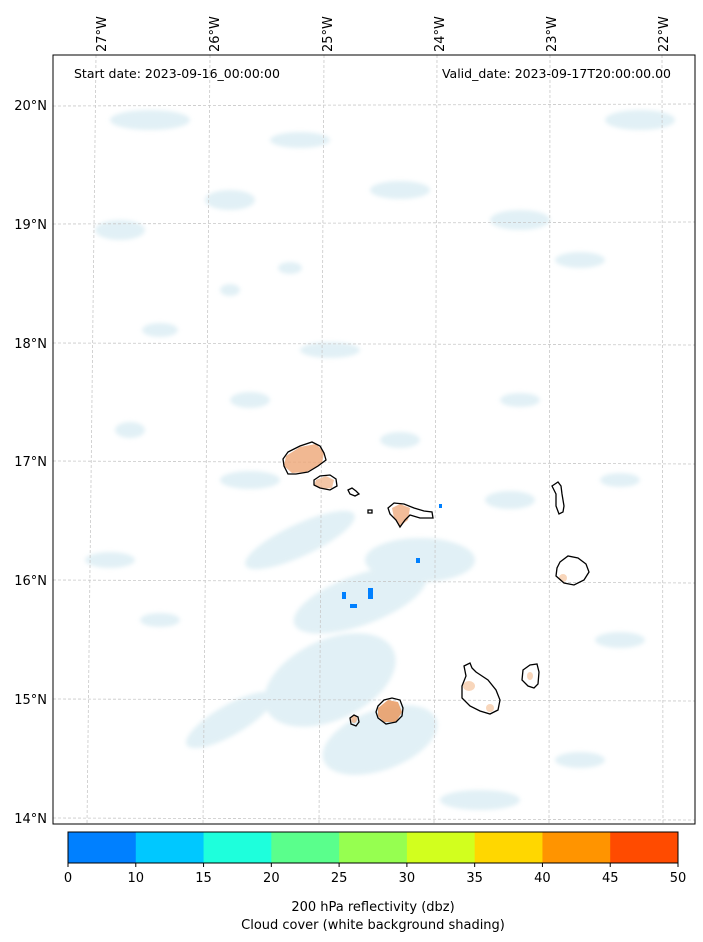 This screenshot has width=703, height=942. I want to click on colorbar-tick-label: 25, so click(339, 878).